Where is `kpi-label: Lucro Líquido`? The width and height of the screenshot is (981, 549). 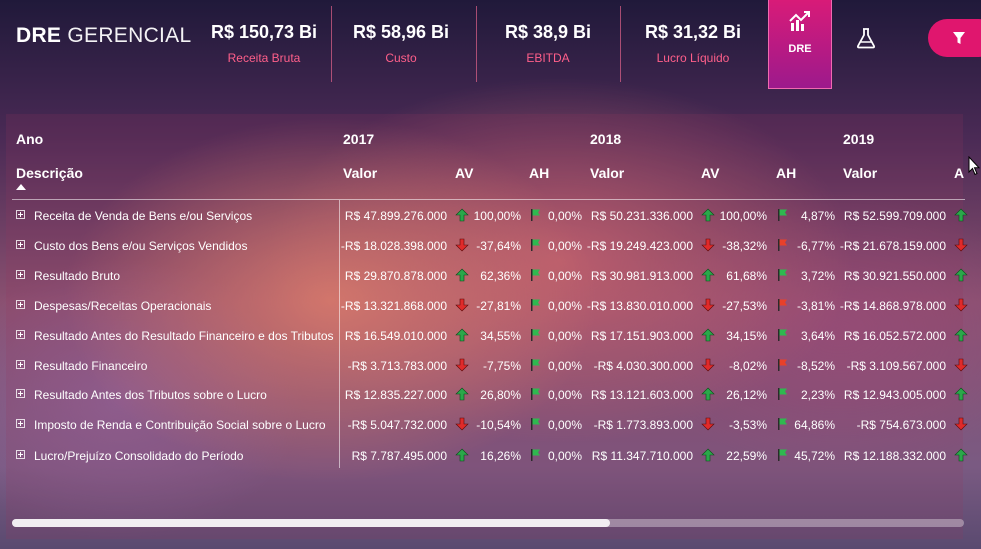
kpi-label: Lucro Líquido is located at coordinates (693, 58).